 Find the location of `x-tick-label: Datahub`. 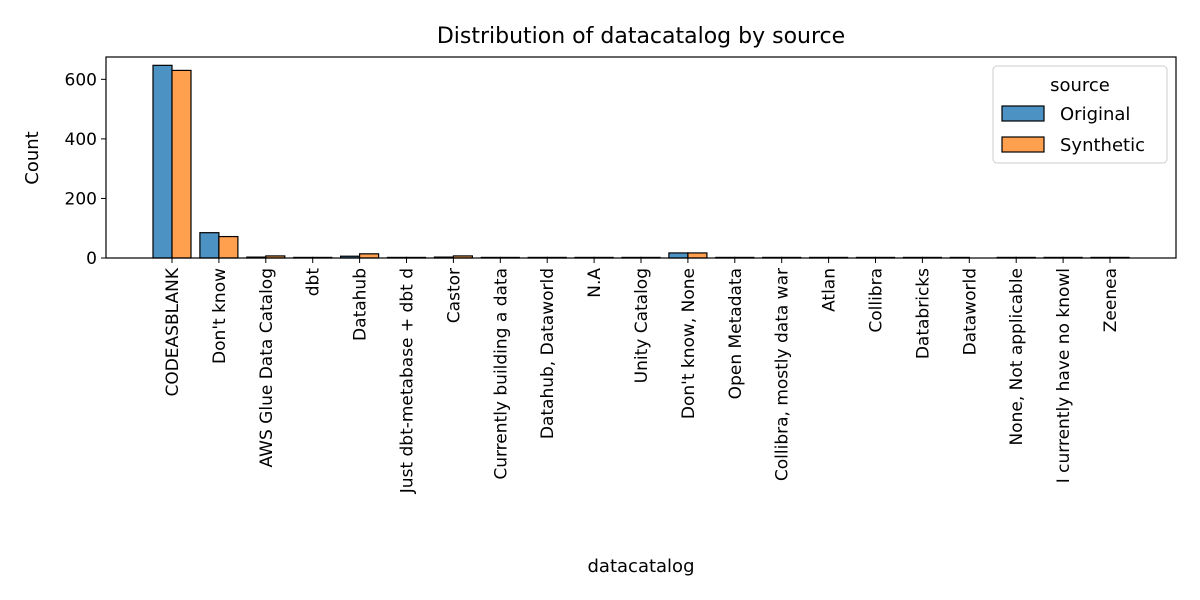

x-tick-label: Datahub is located at coordinates (361, 304).